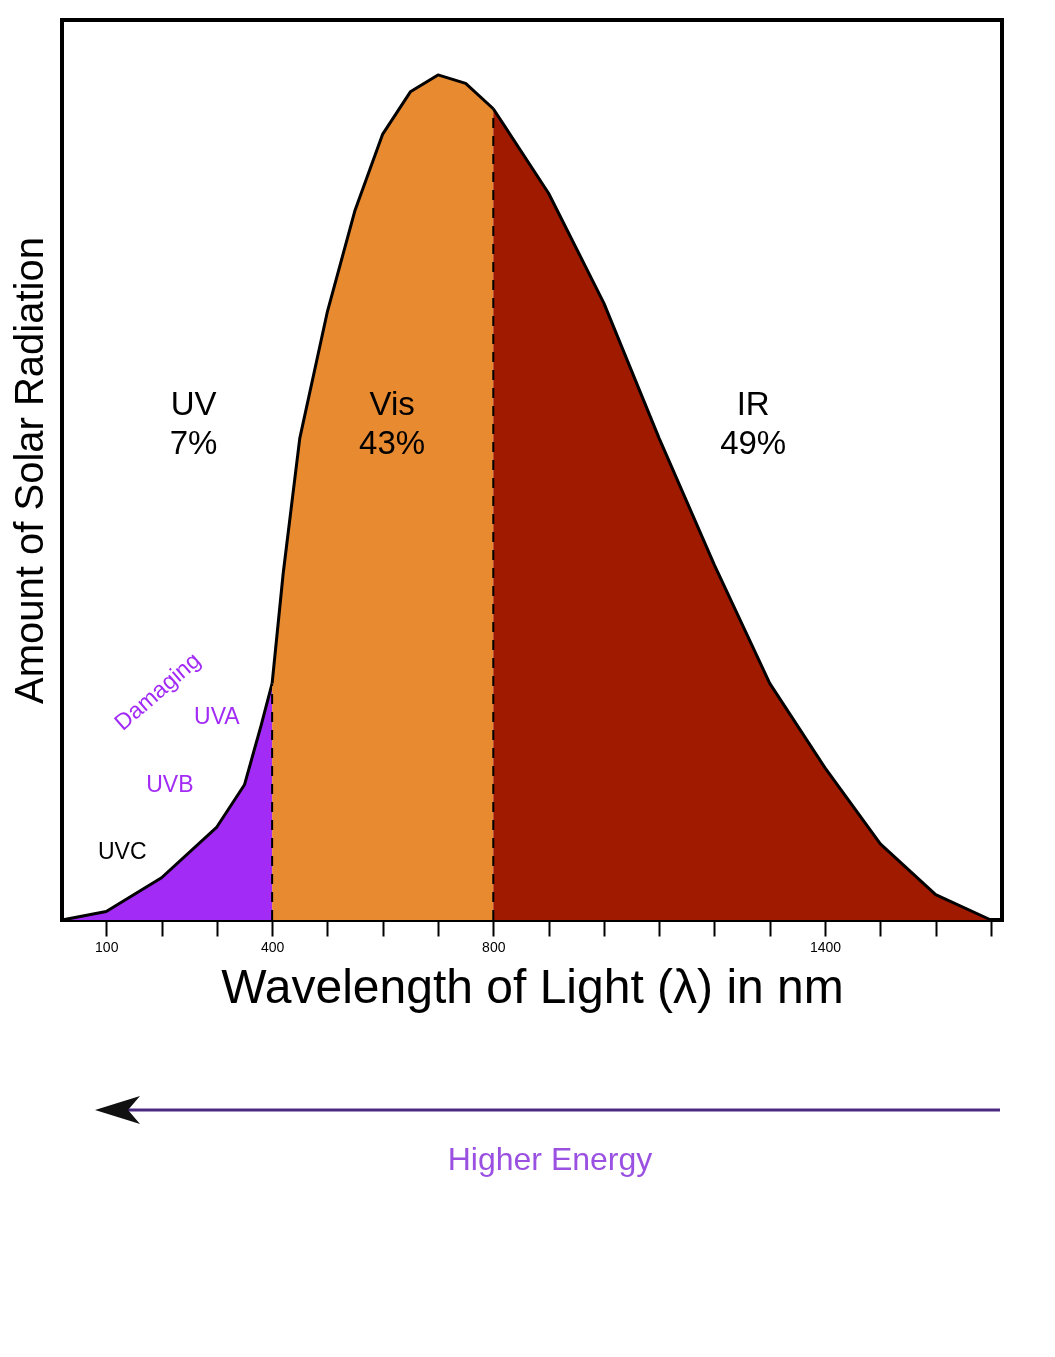 The image size is (1055, 1357). Describe the element at coordinates (494, 946) in the screenshot. I see `x-tick-label: 800` at that location.